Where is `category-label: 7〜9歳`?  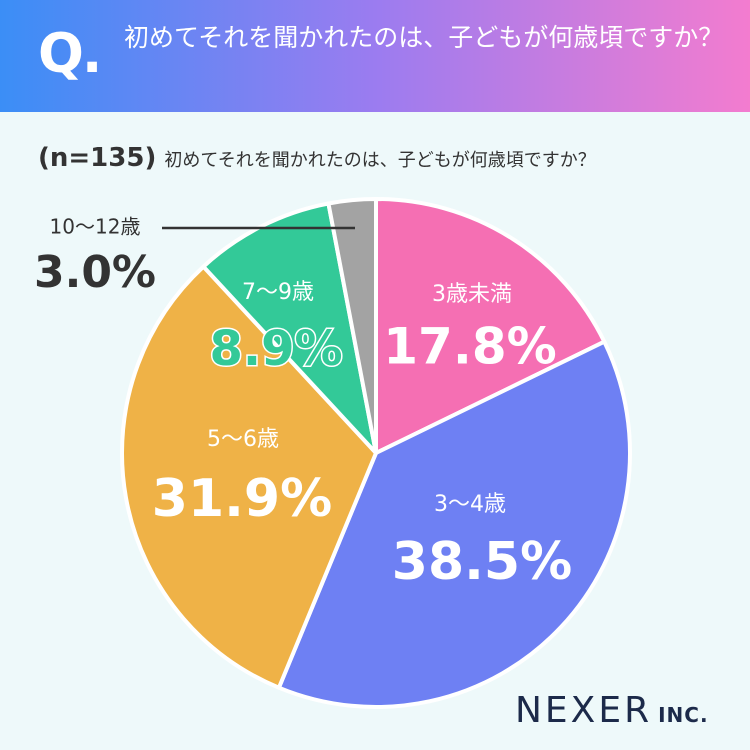
category-label: 7〜9歳 is located at coordinates (278, 292).